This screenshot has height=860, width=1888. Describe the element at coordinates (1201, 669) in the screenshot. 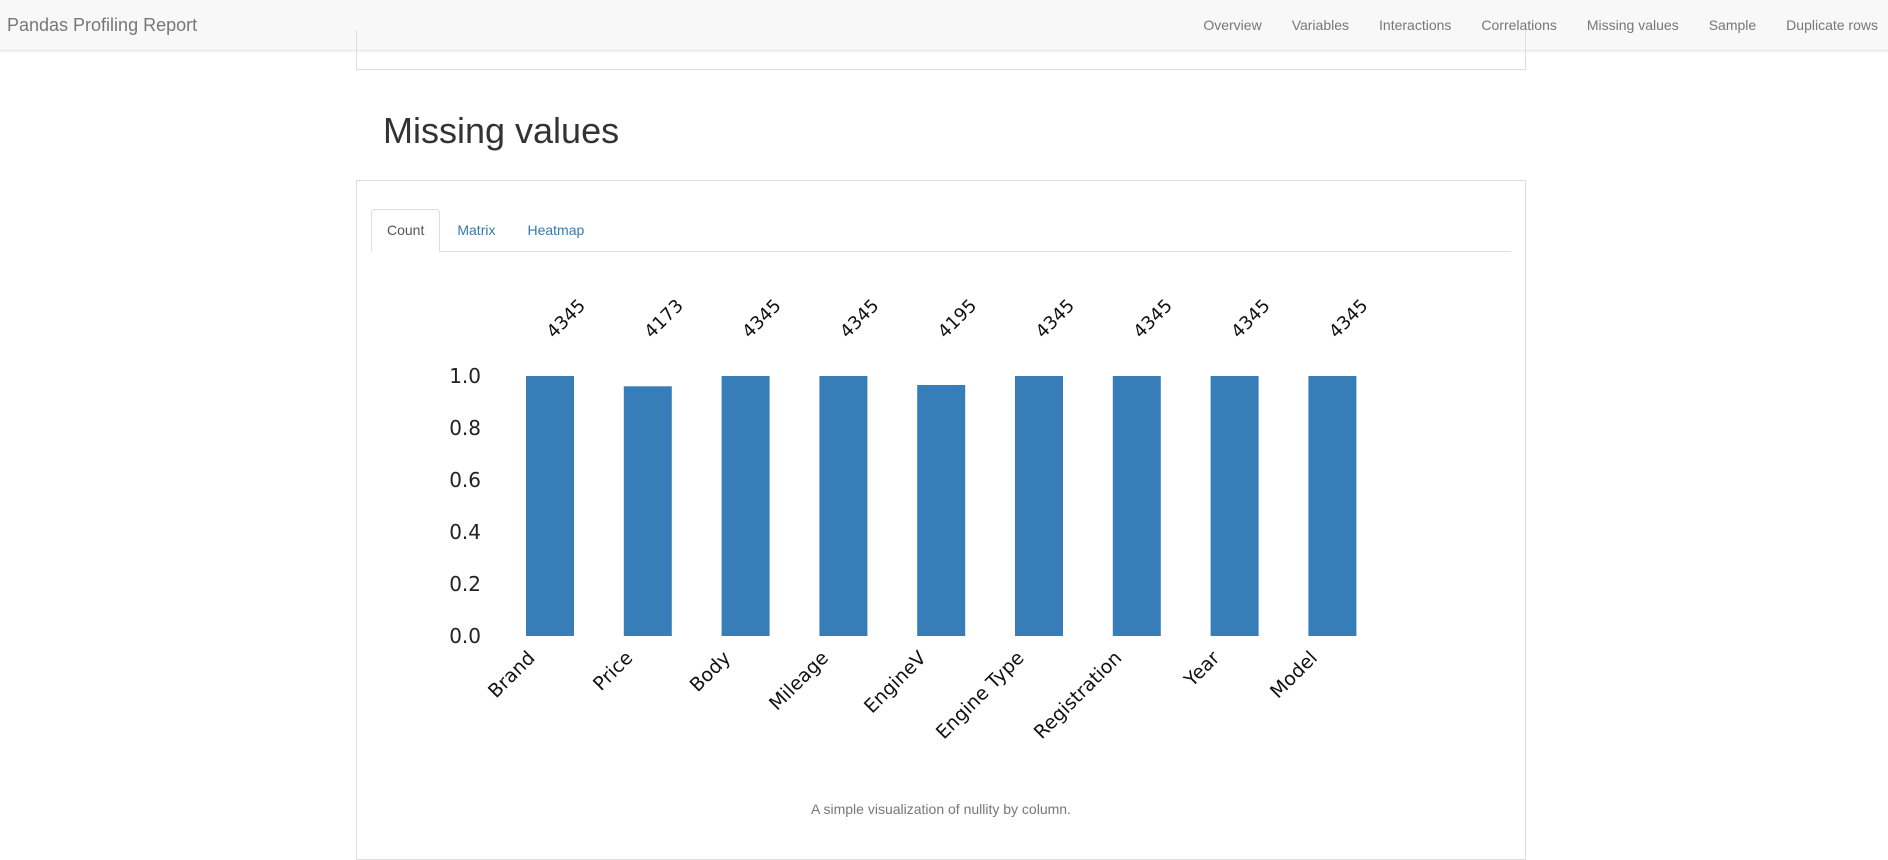

I see `x-tick-label: Year` at that location.